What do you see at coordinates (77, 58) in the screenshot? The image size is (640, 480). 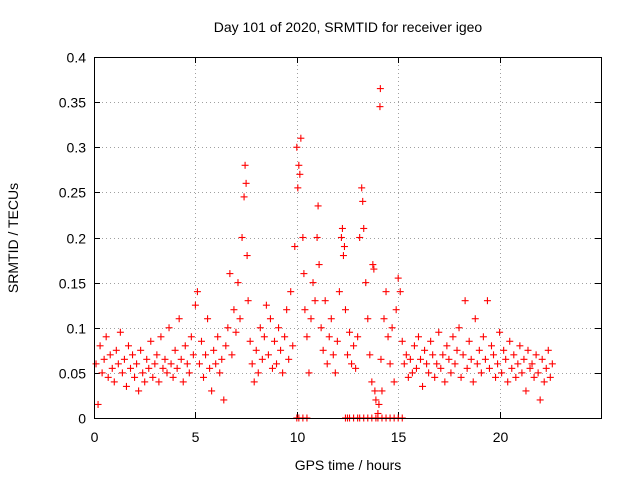 I see `y-tick-label: 0.4` at bounding box center [77, 58].